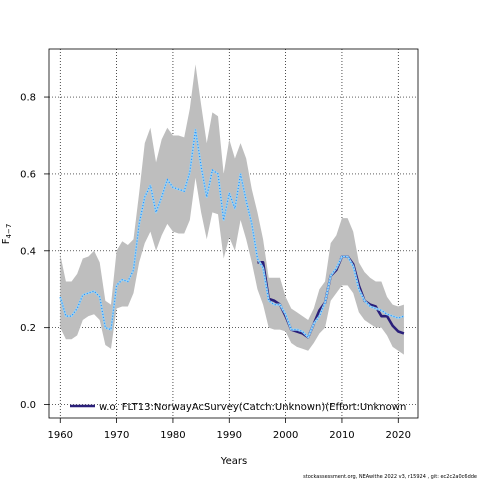  Describe the element at coordinates (285, 435) in the screenshot. I see `x-tick-label: 2000` at that location.